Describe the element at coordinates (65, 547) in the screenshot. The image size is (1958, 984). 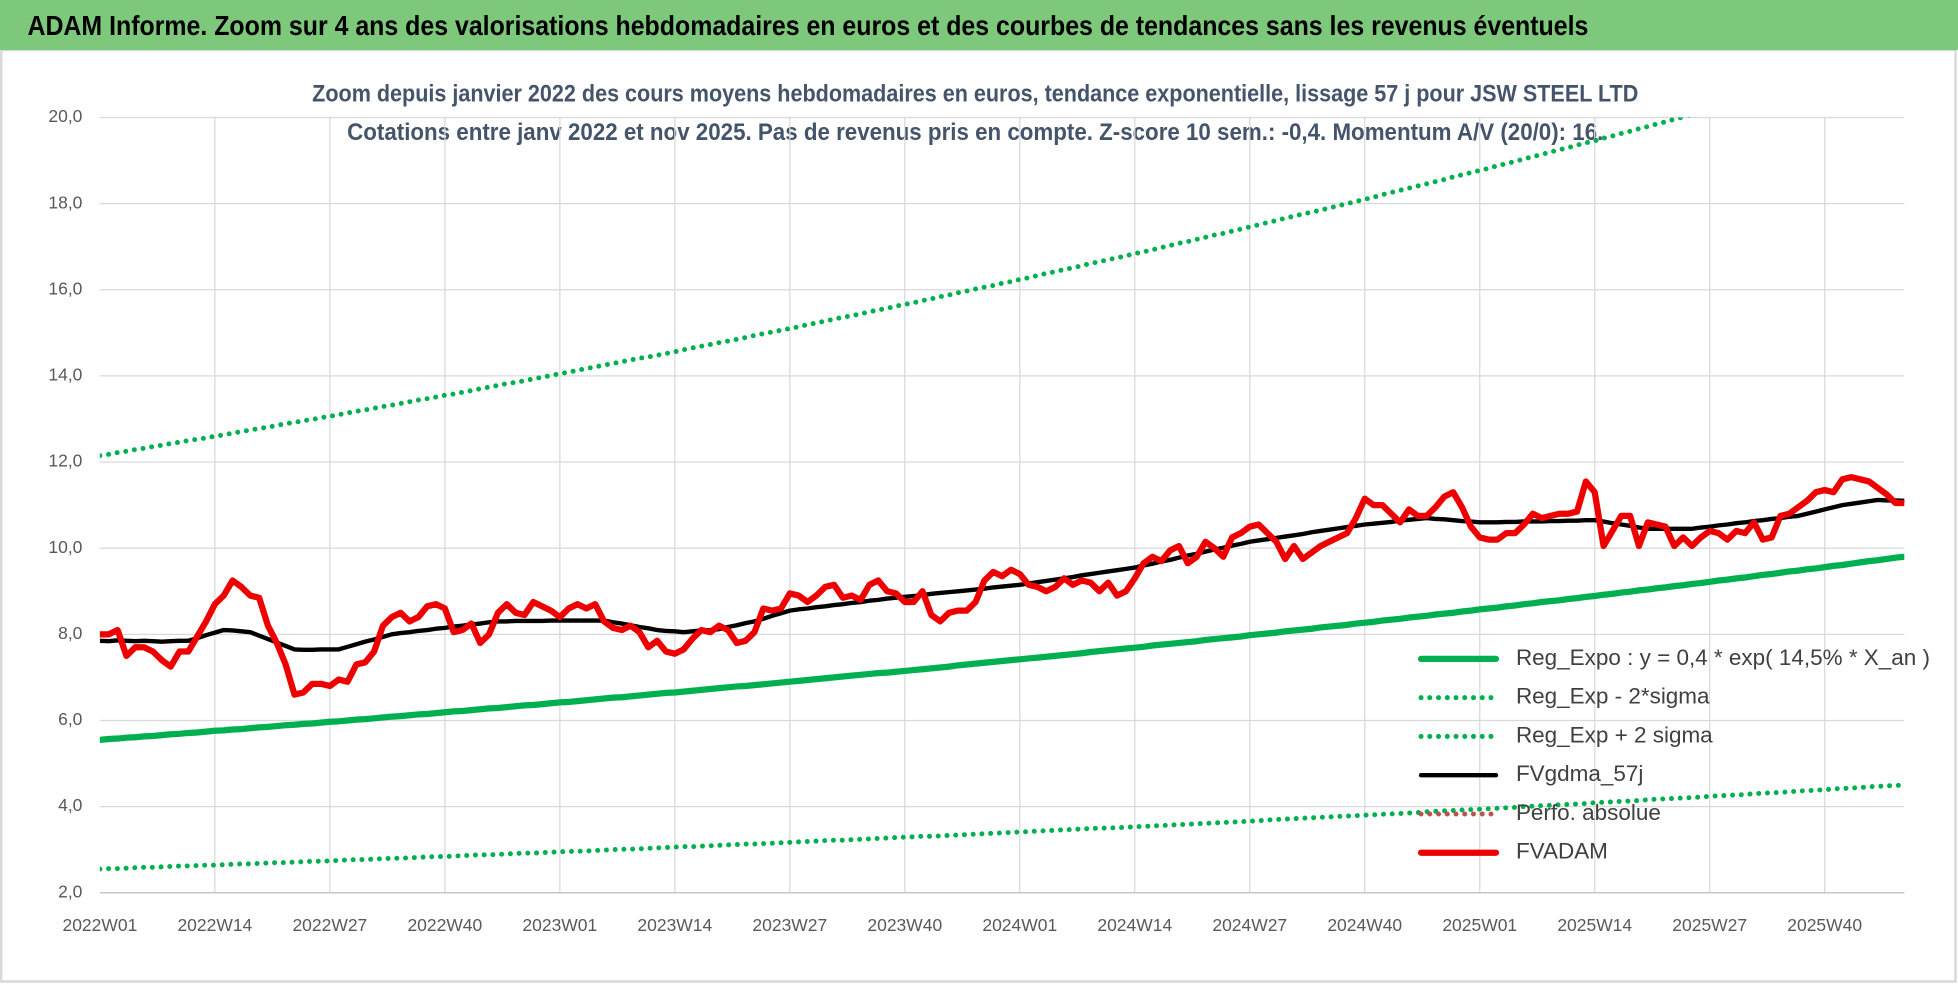
I see `y-tick-label: 10,0` at that location.